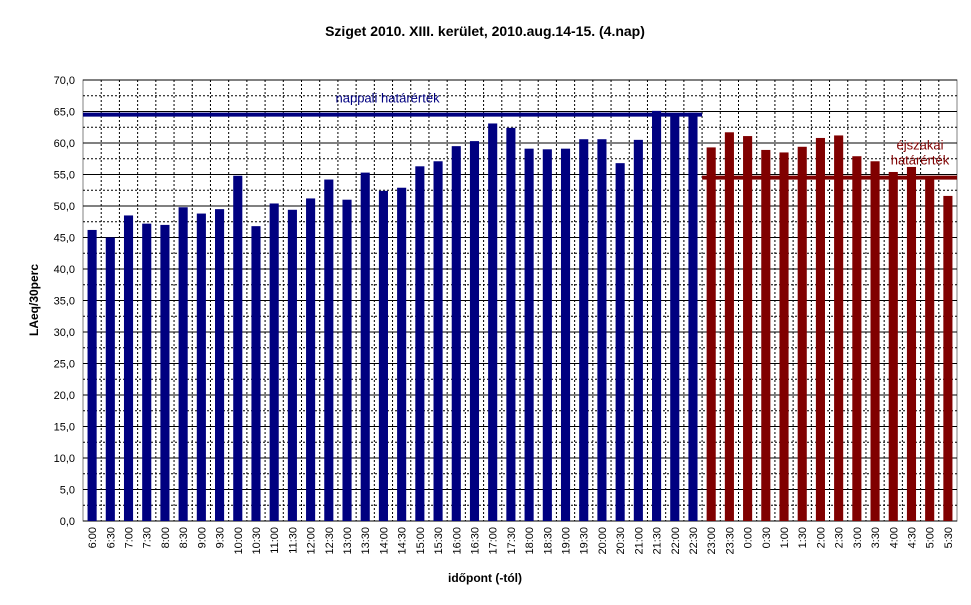  I want to click on y-tick-label: 60,0, so click(64, 144).